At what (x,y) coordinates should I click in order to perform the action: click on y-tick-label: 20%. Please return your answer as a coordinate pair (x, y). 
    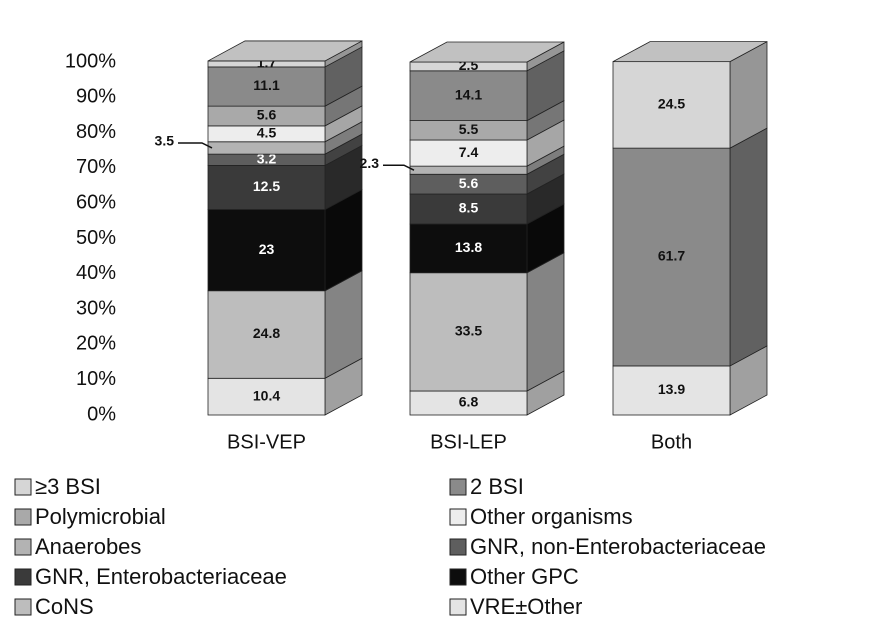
    Looking at the image, I should click on (96, 344).